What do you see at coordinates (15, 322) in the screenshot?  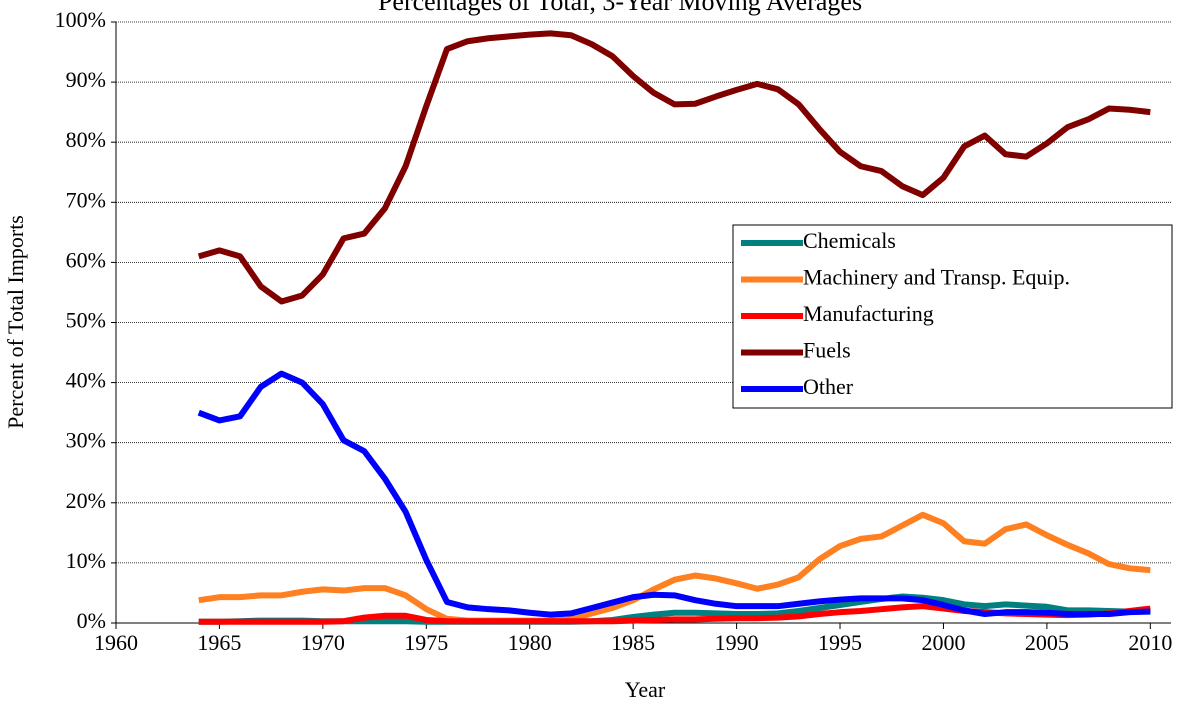 I see `y-axis-label: Percent of Total Imports` at bounding box center [15, 322].